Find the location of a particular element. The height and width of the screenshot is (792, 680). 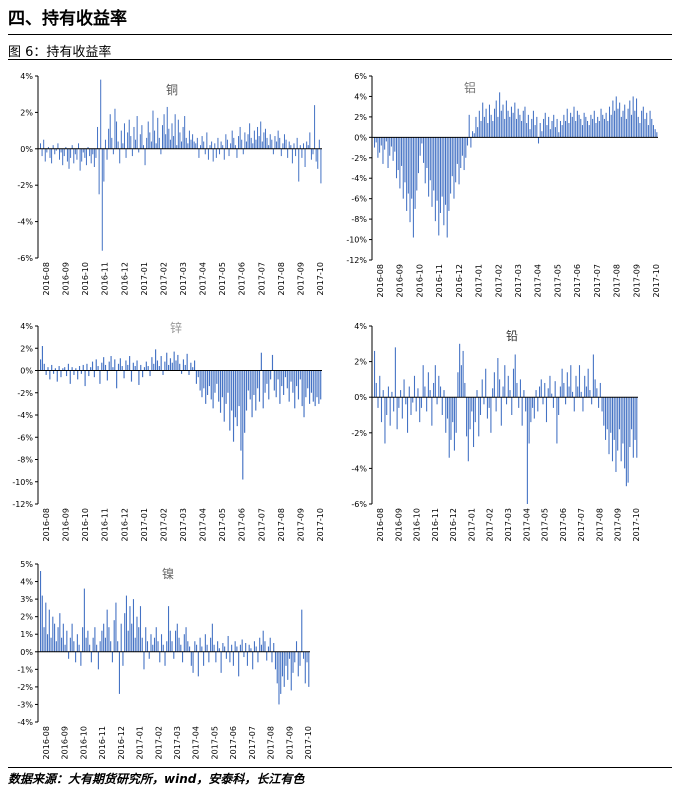

x-tick-label: 2016-12 is located at coordinates (453, 524).